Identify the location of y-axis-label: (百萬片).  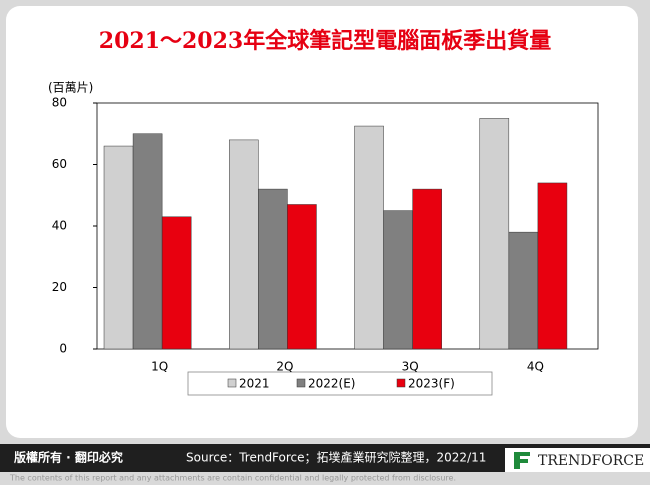
(70, 88).